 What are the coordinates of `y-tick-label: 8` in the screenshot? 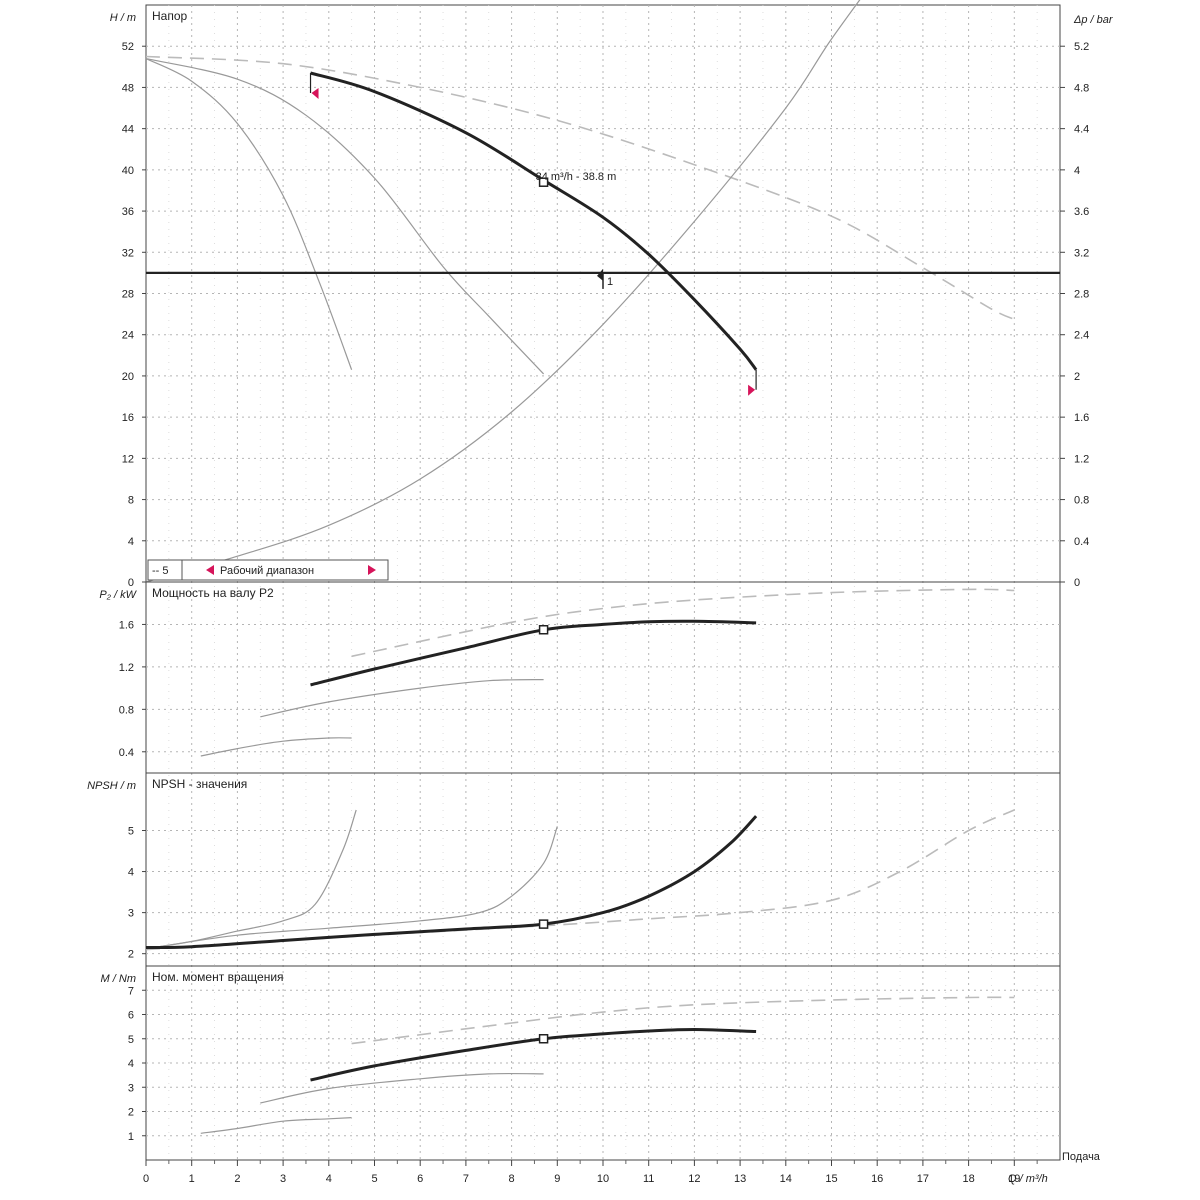 It's located at (131, 501).